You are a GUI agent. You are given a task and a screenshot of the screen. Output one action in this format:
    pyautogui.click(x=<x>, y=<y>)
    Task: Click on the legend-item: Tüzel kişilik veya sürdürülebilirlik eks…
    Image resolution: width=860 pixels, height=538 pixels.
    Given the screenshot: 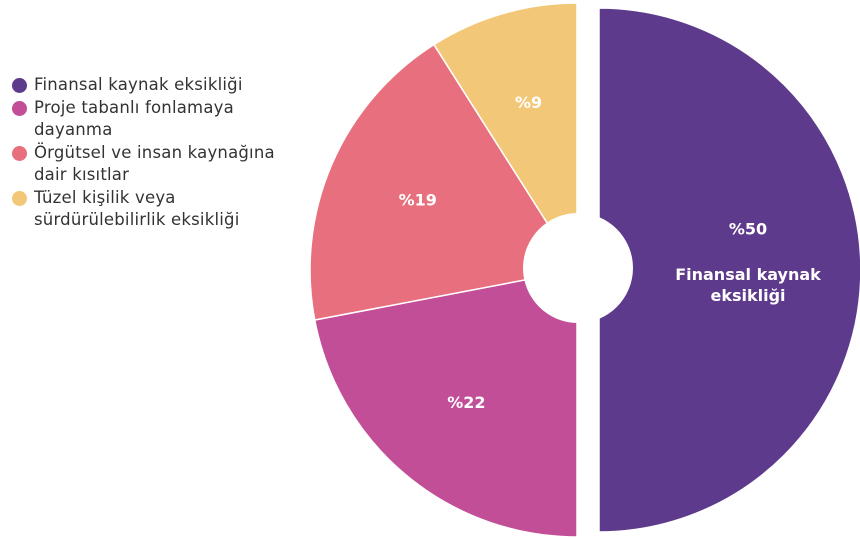 What is the action you would take?
    pyautogui.click(x=160, y=209)
    